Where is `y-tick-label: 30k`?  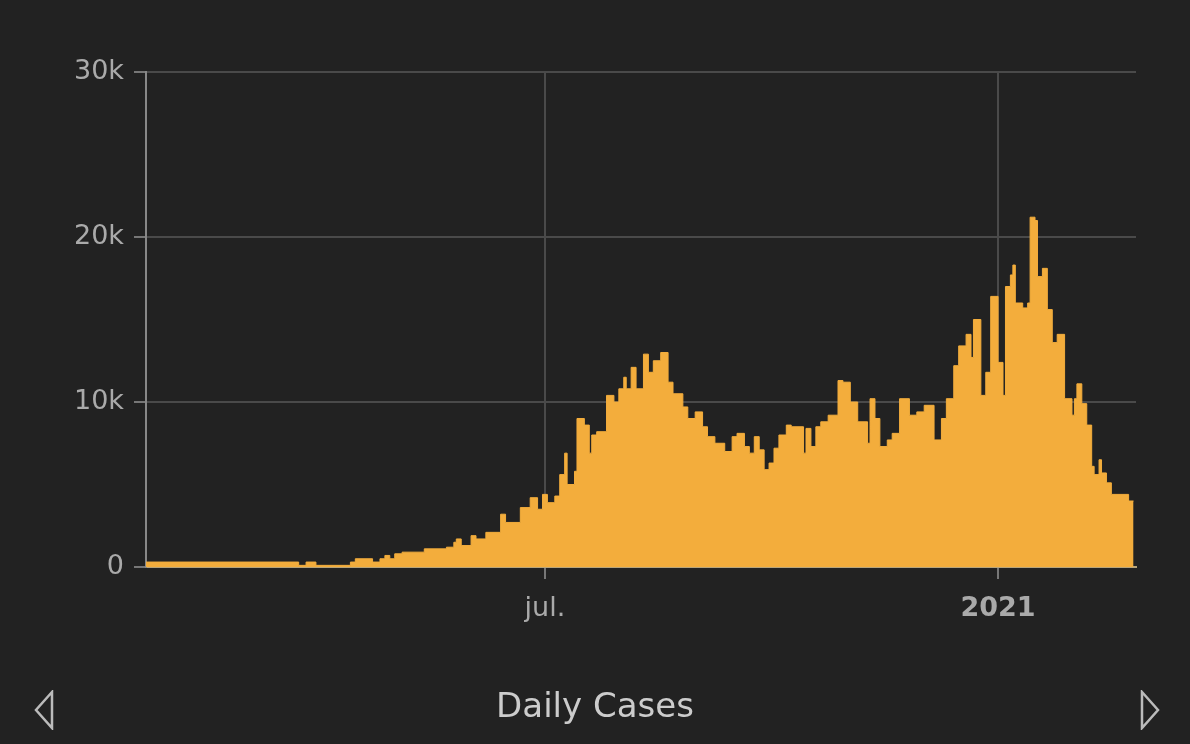 y-tick-label: 30k is located at coordinates (99, 70).